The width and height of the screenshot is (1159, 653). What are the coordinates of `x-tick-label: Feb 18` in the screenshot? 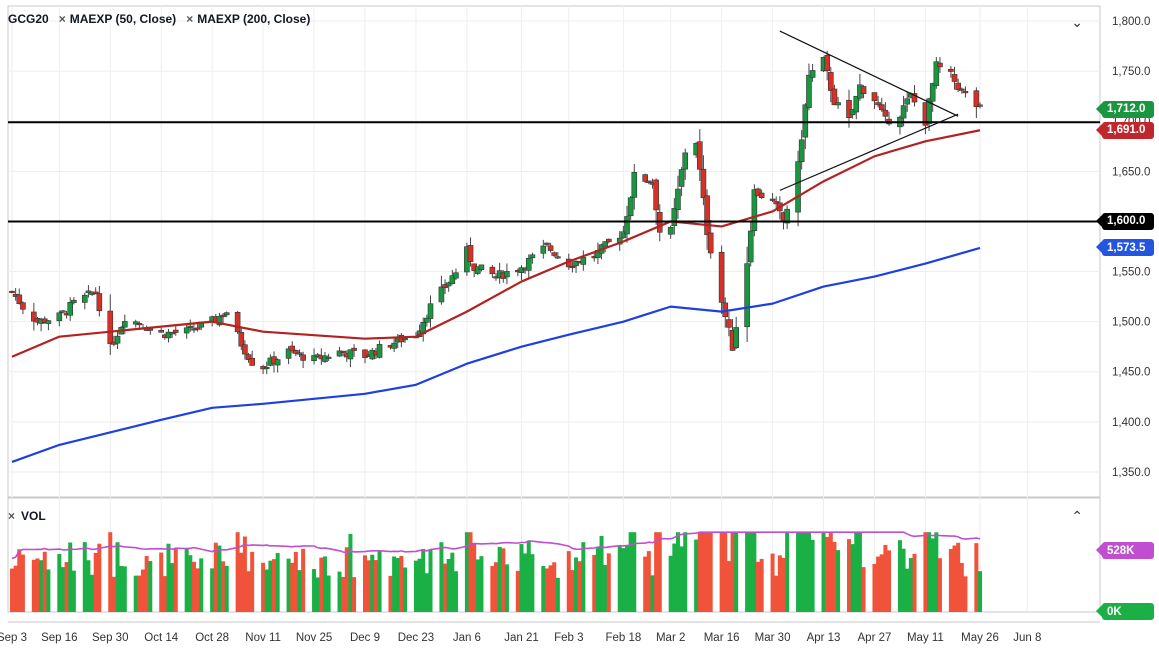 It's located at (623, 638).